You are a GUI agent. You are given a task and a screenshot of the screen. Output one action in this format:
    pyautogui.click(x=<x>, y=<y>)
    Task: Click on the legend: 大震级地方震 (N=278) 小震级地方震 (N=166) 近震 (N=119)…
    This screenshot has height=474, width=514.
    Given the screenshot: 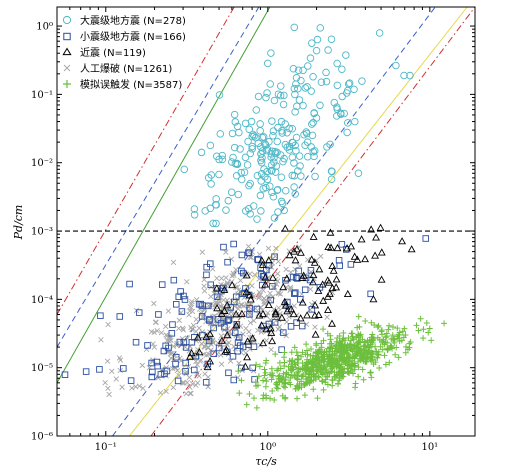 What is the action you would take?
    pyautogui.click(x=124, y=52)
    